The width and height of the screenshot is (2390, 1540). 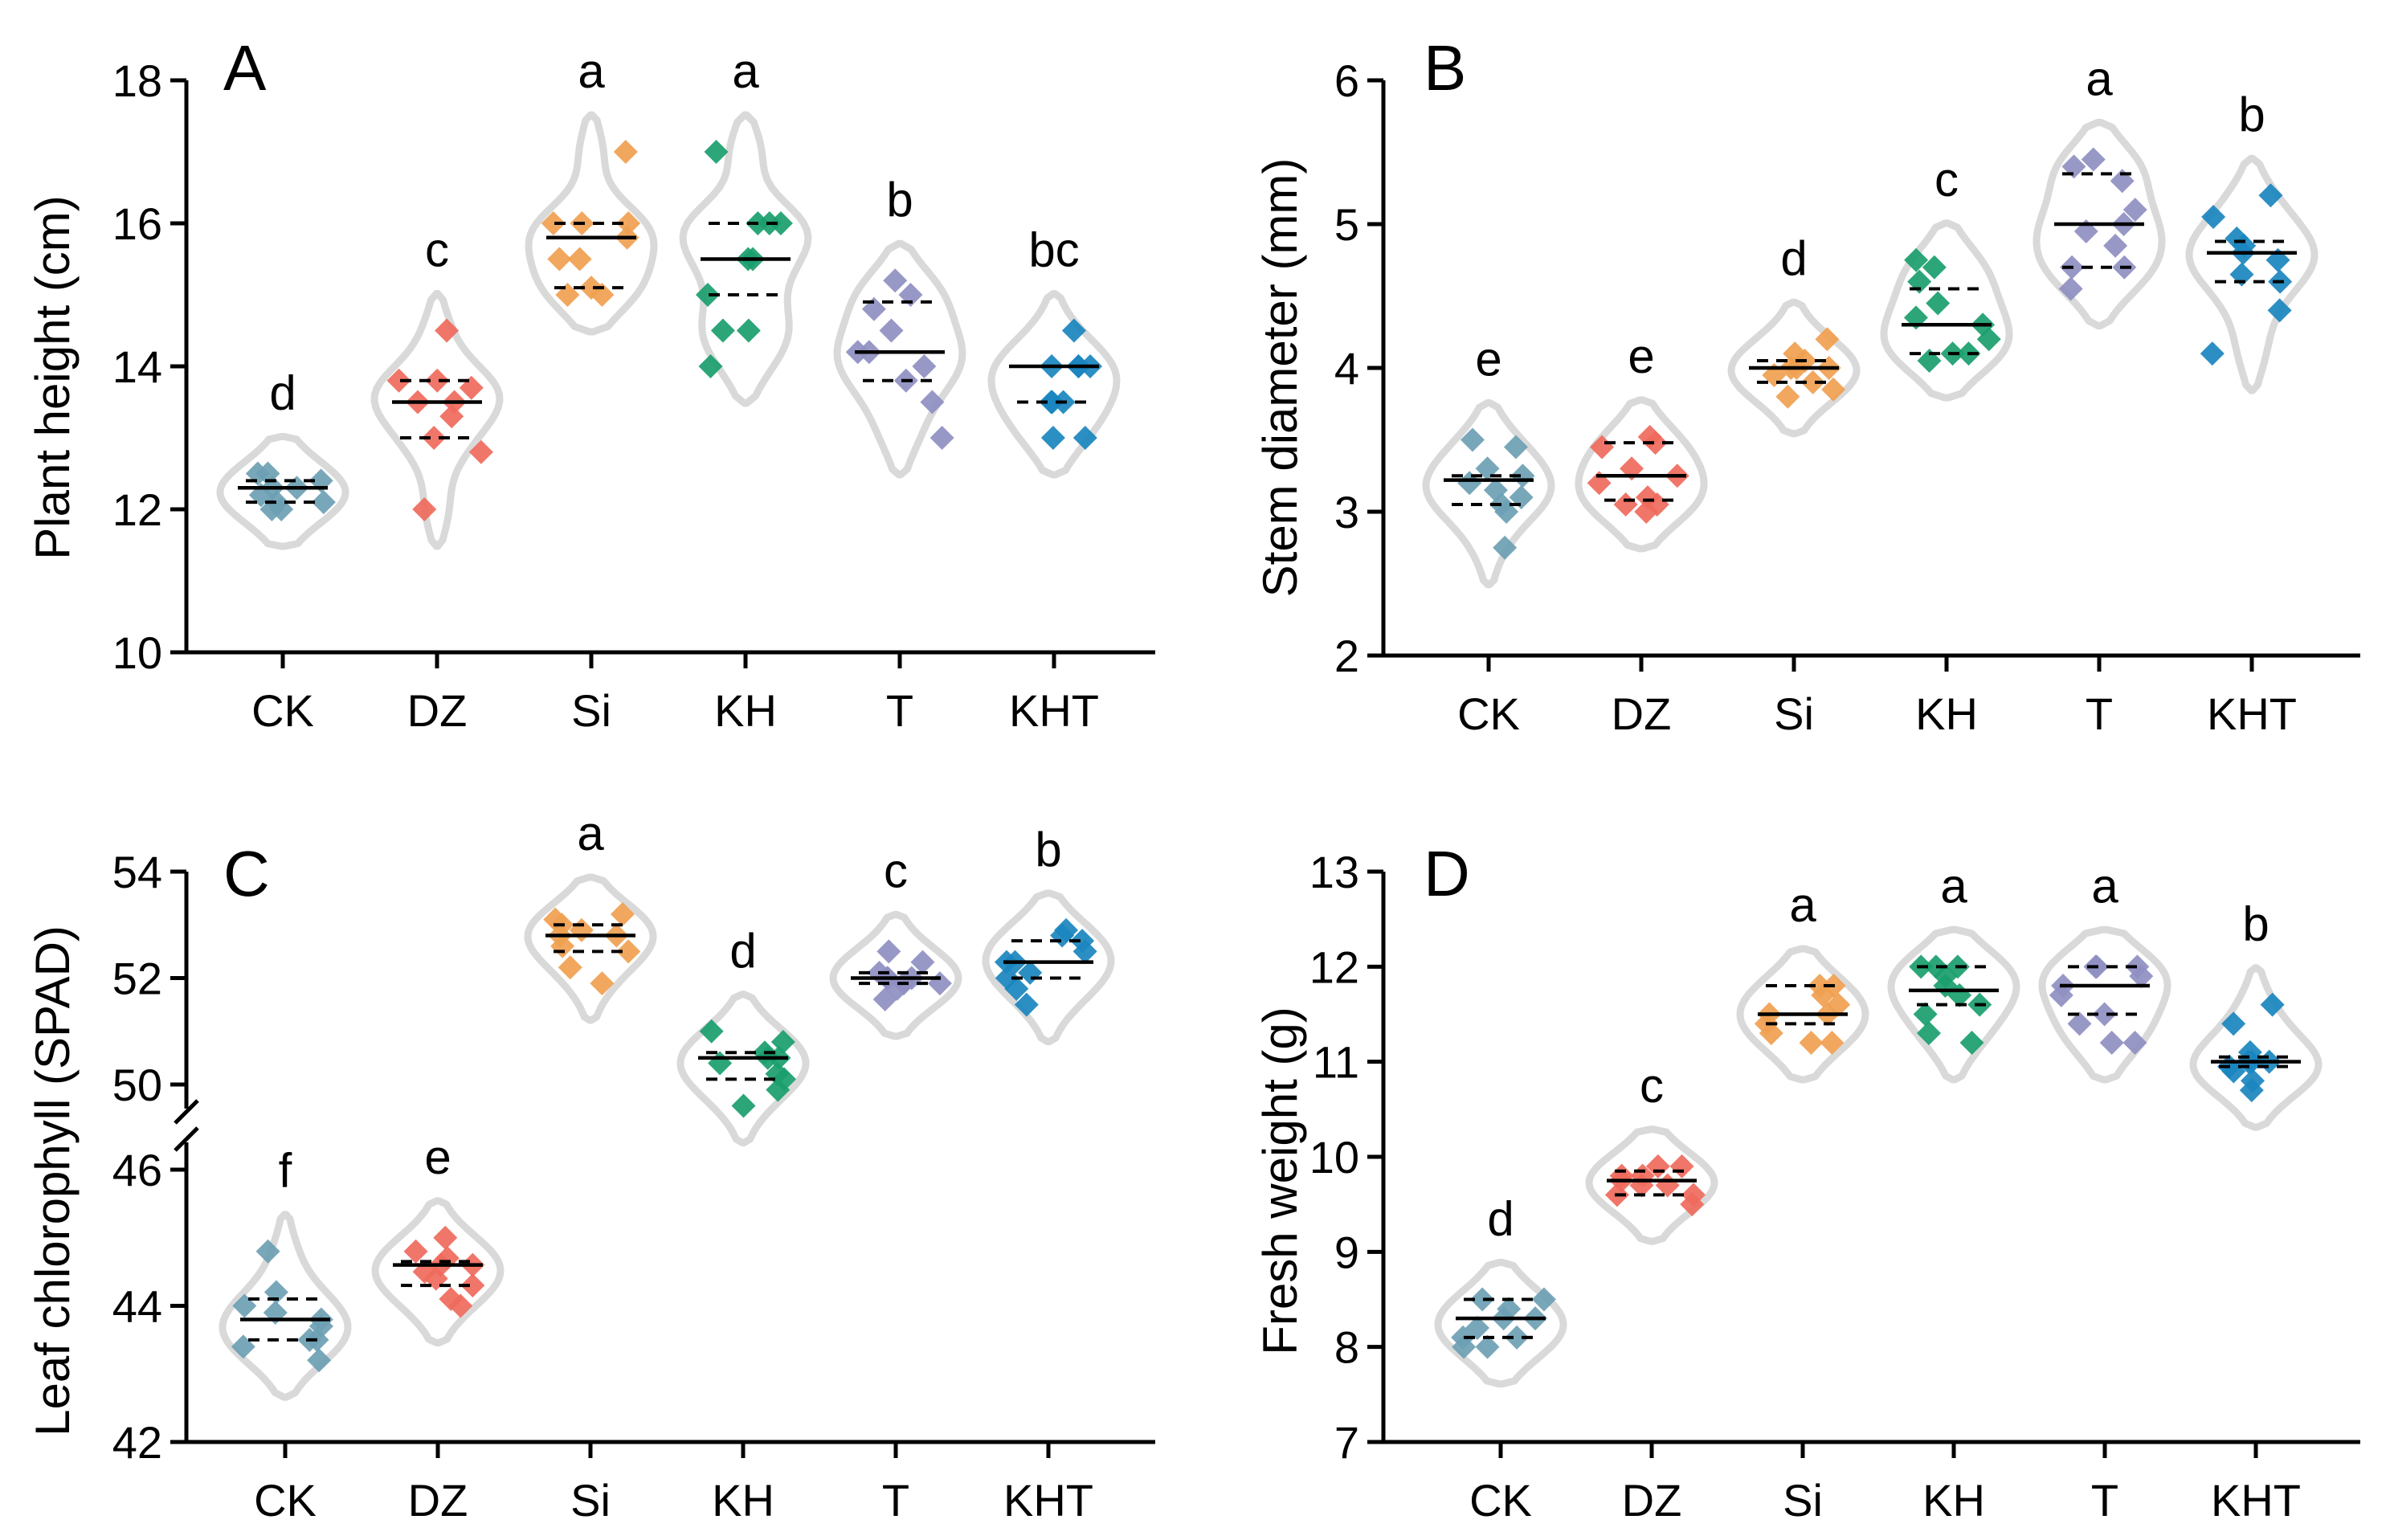 What do you see at coordinates (1334, 967) in the screenshot?
I see `y-tick-label: 12` at bounding box center [1334, 967].